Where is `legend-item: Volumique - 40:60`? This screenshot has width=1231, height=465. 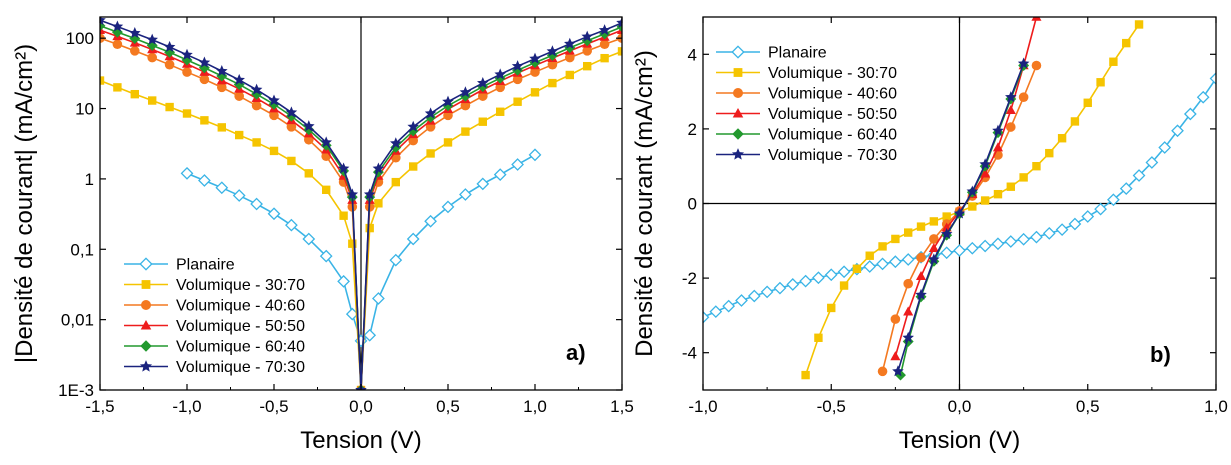
legend-item: Volumique - 40:60 is located at coordinates (806, 94).